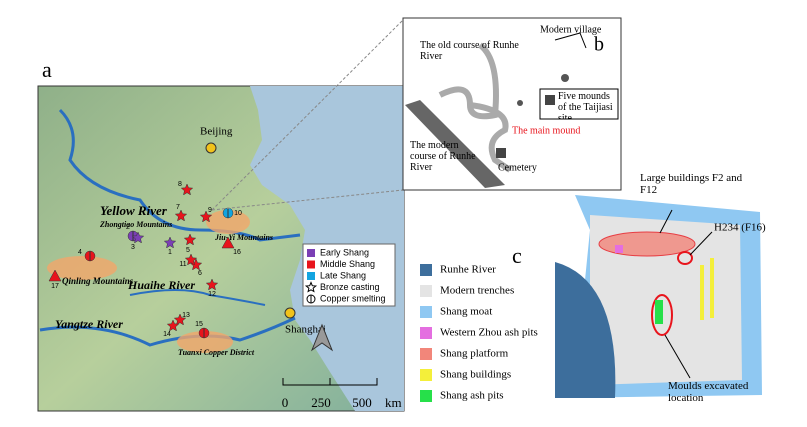 The image size is (807, 427). Describe the element at coordinates (685, 258) in the screenshot. I see `h234-circle` at that location.